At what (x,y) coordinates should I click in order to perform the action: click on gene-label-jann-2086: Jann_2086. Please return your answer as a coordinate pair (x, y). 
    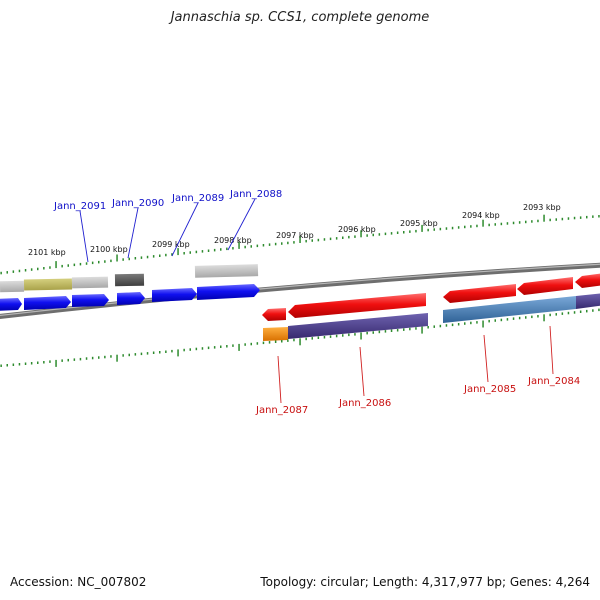
    Looking at the image, I should click on (364, 403).